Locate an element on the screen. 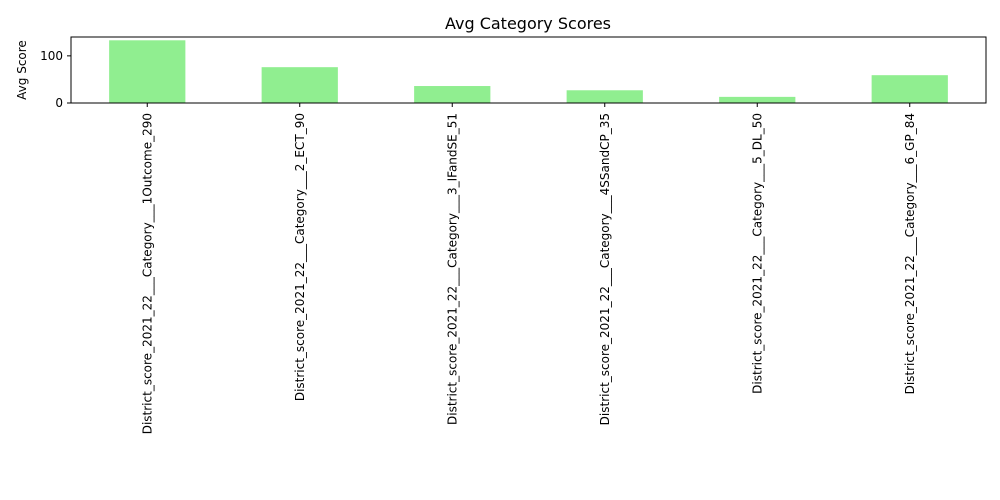 The width and height of the screenshot is (1000, 500). y-tick-label: 0 is located at coordinates (59, 103).